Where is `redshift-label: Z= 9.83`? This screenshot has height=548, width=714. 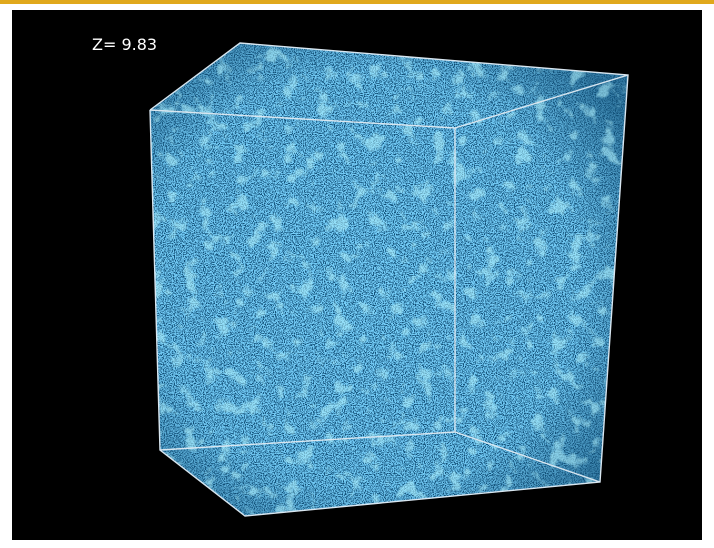
redshift-label: Z= 9.83 is located at coordinates (124, 44).